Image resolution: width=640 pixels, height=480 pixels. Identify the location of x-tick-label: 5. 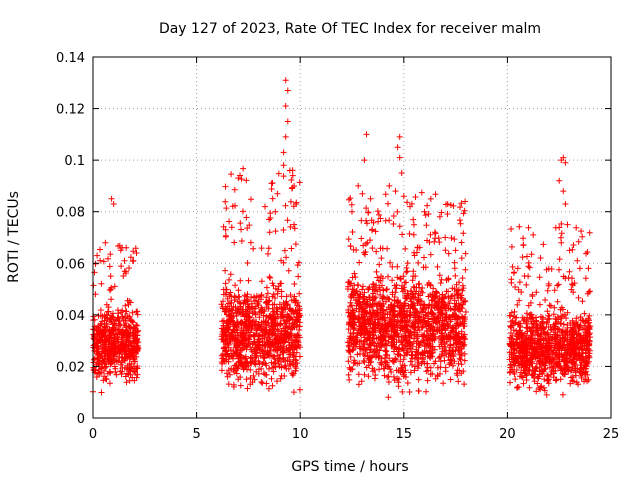
(196, 434).